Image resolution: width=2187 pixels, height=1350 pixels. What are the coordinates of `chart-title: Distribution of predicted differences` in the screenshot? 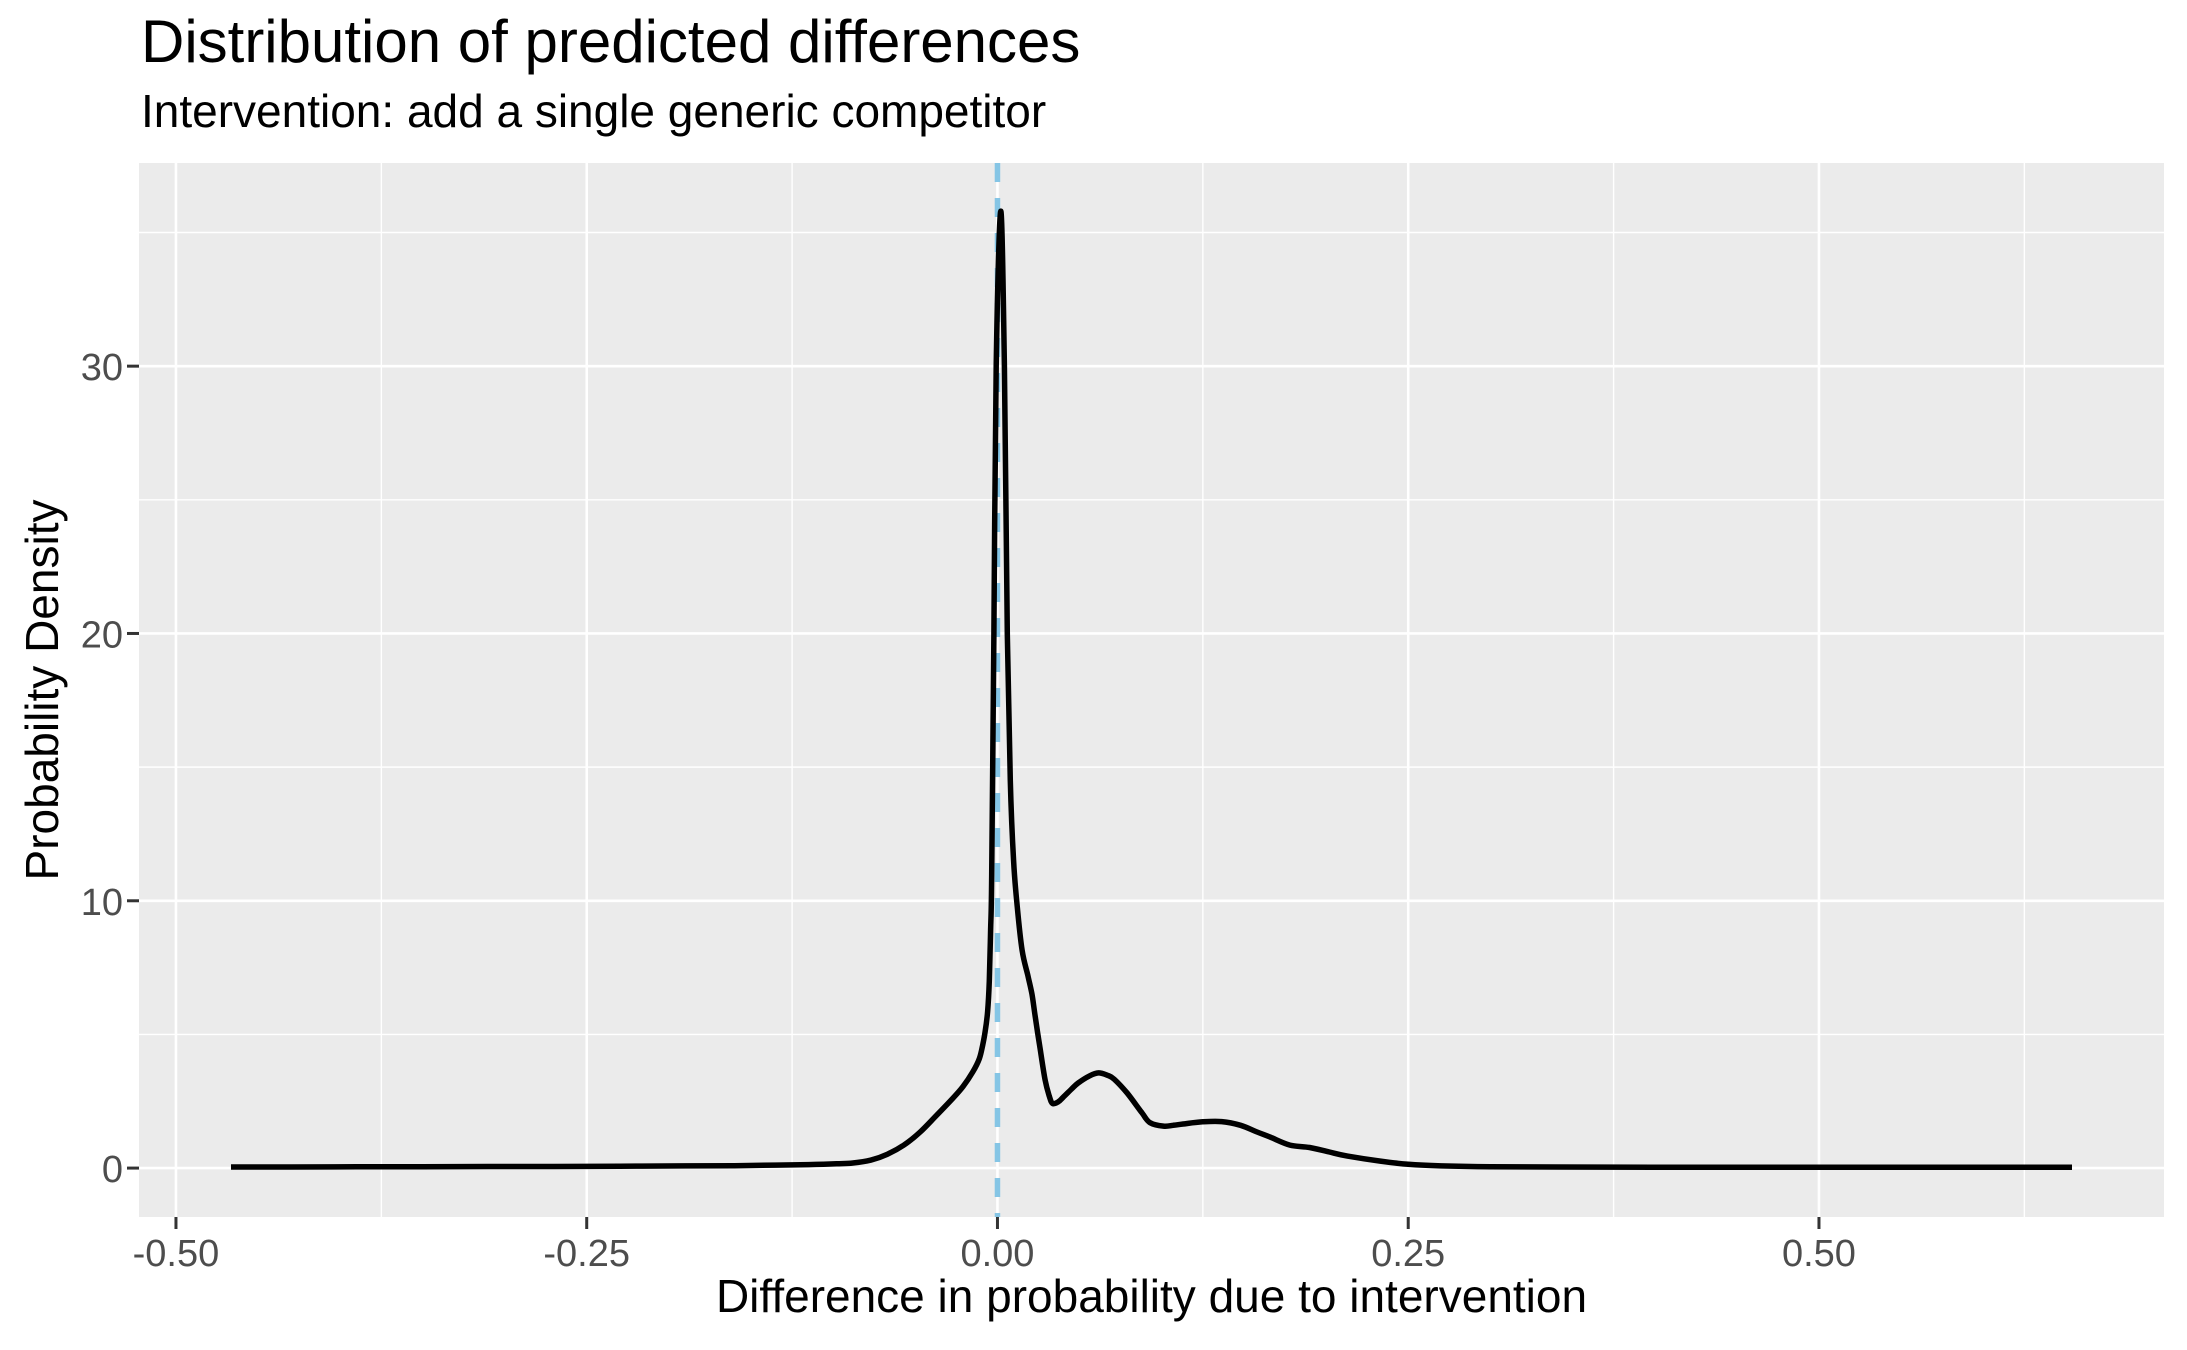 It's located at (611, 41).